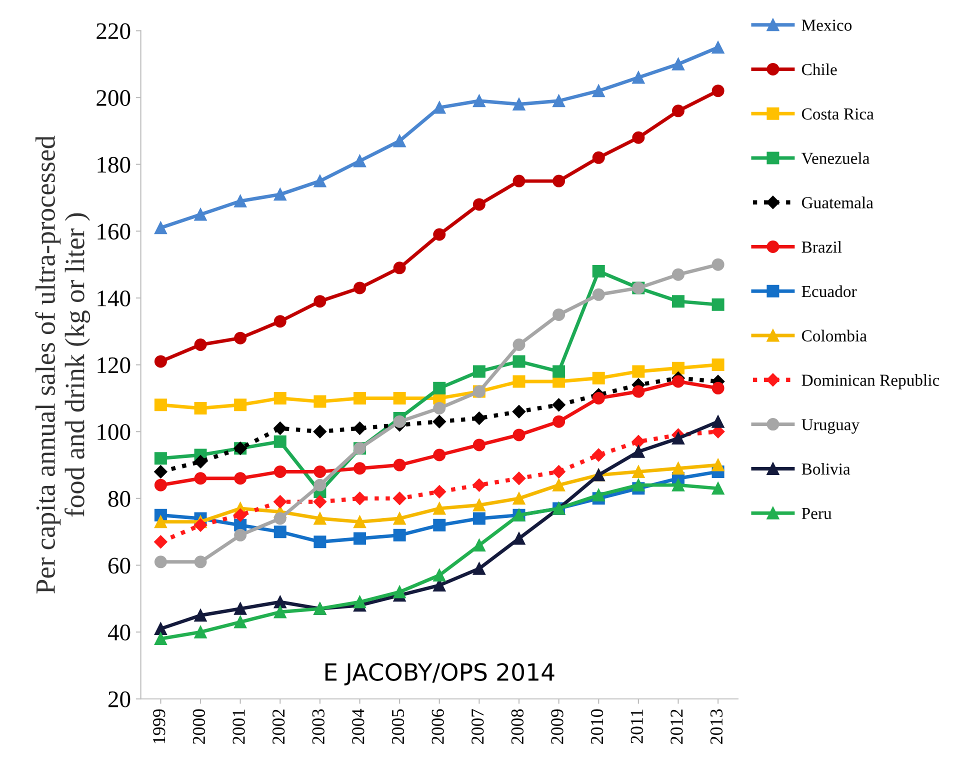 Image resolution: width=971 pixels, height=768 pixels. I want to click on y-tick-label: 160, so click(114, 232).